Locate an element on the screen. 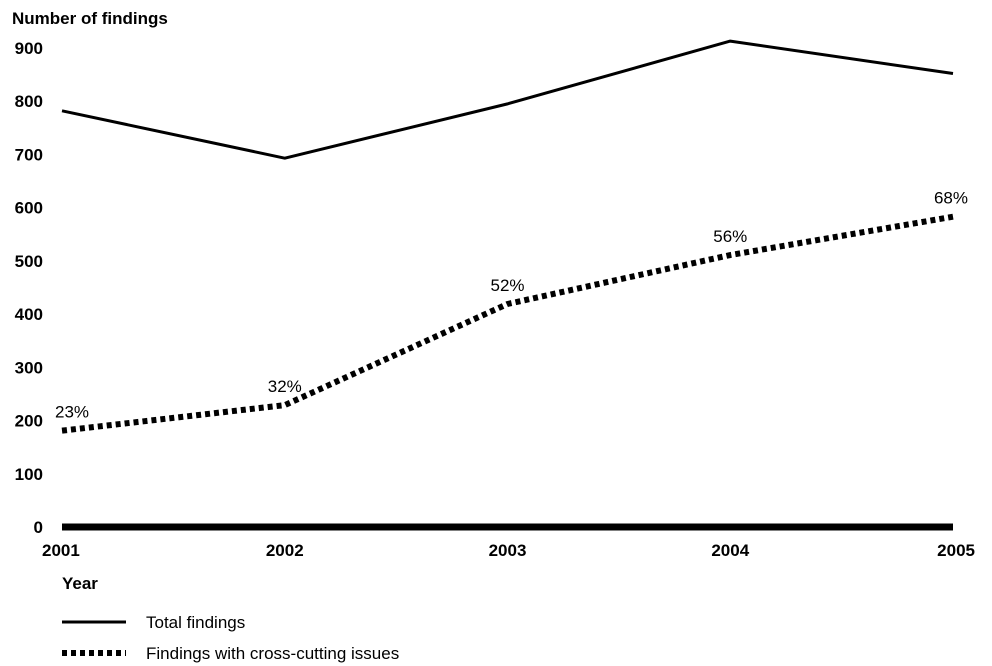 The height and width of the screenshot is (666, 992). legend-item: Findings with cross-cutting issues is located at coordinates (230, 653).